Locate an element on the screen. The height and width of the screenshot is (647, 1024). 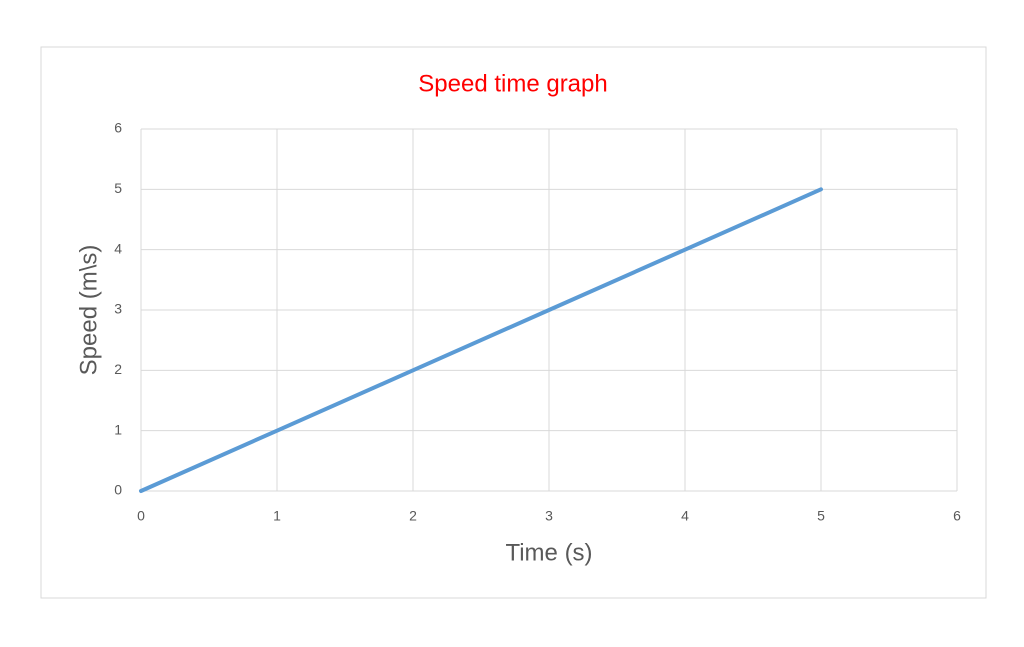
y-tick-label: 2 is located at coordinates (118, 369).